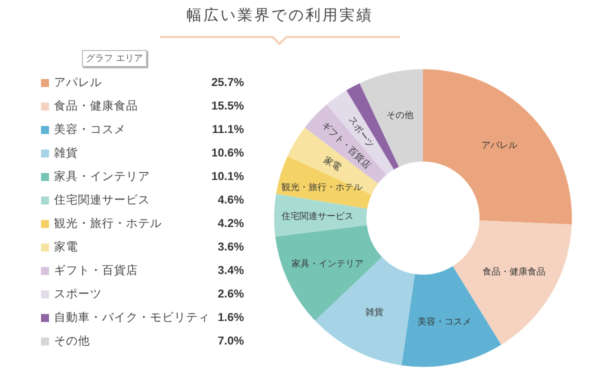  What do you see at coordinates (114, 58) in the screenshot?
I see `text: グラフ エリア` at bounding box center [114, 58].